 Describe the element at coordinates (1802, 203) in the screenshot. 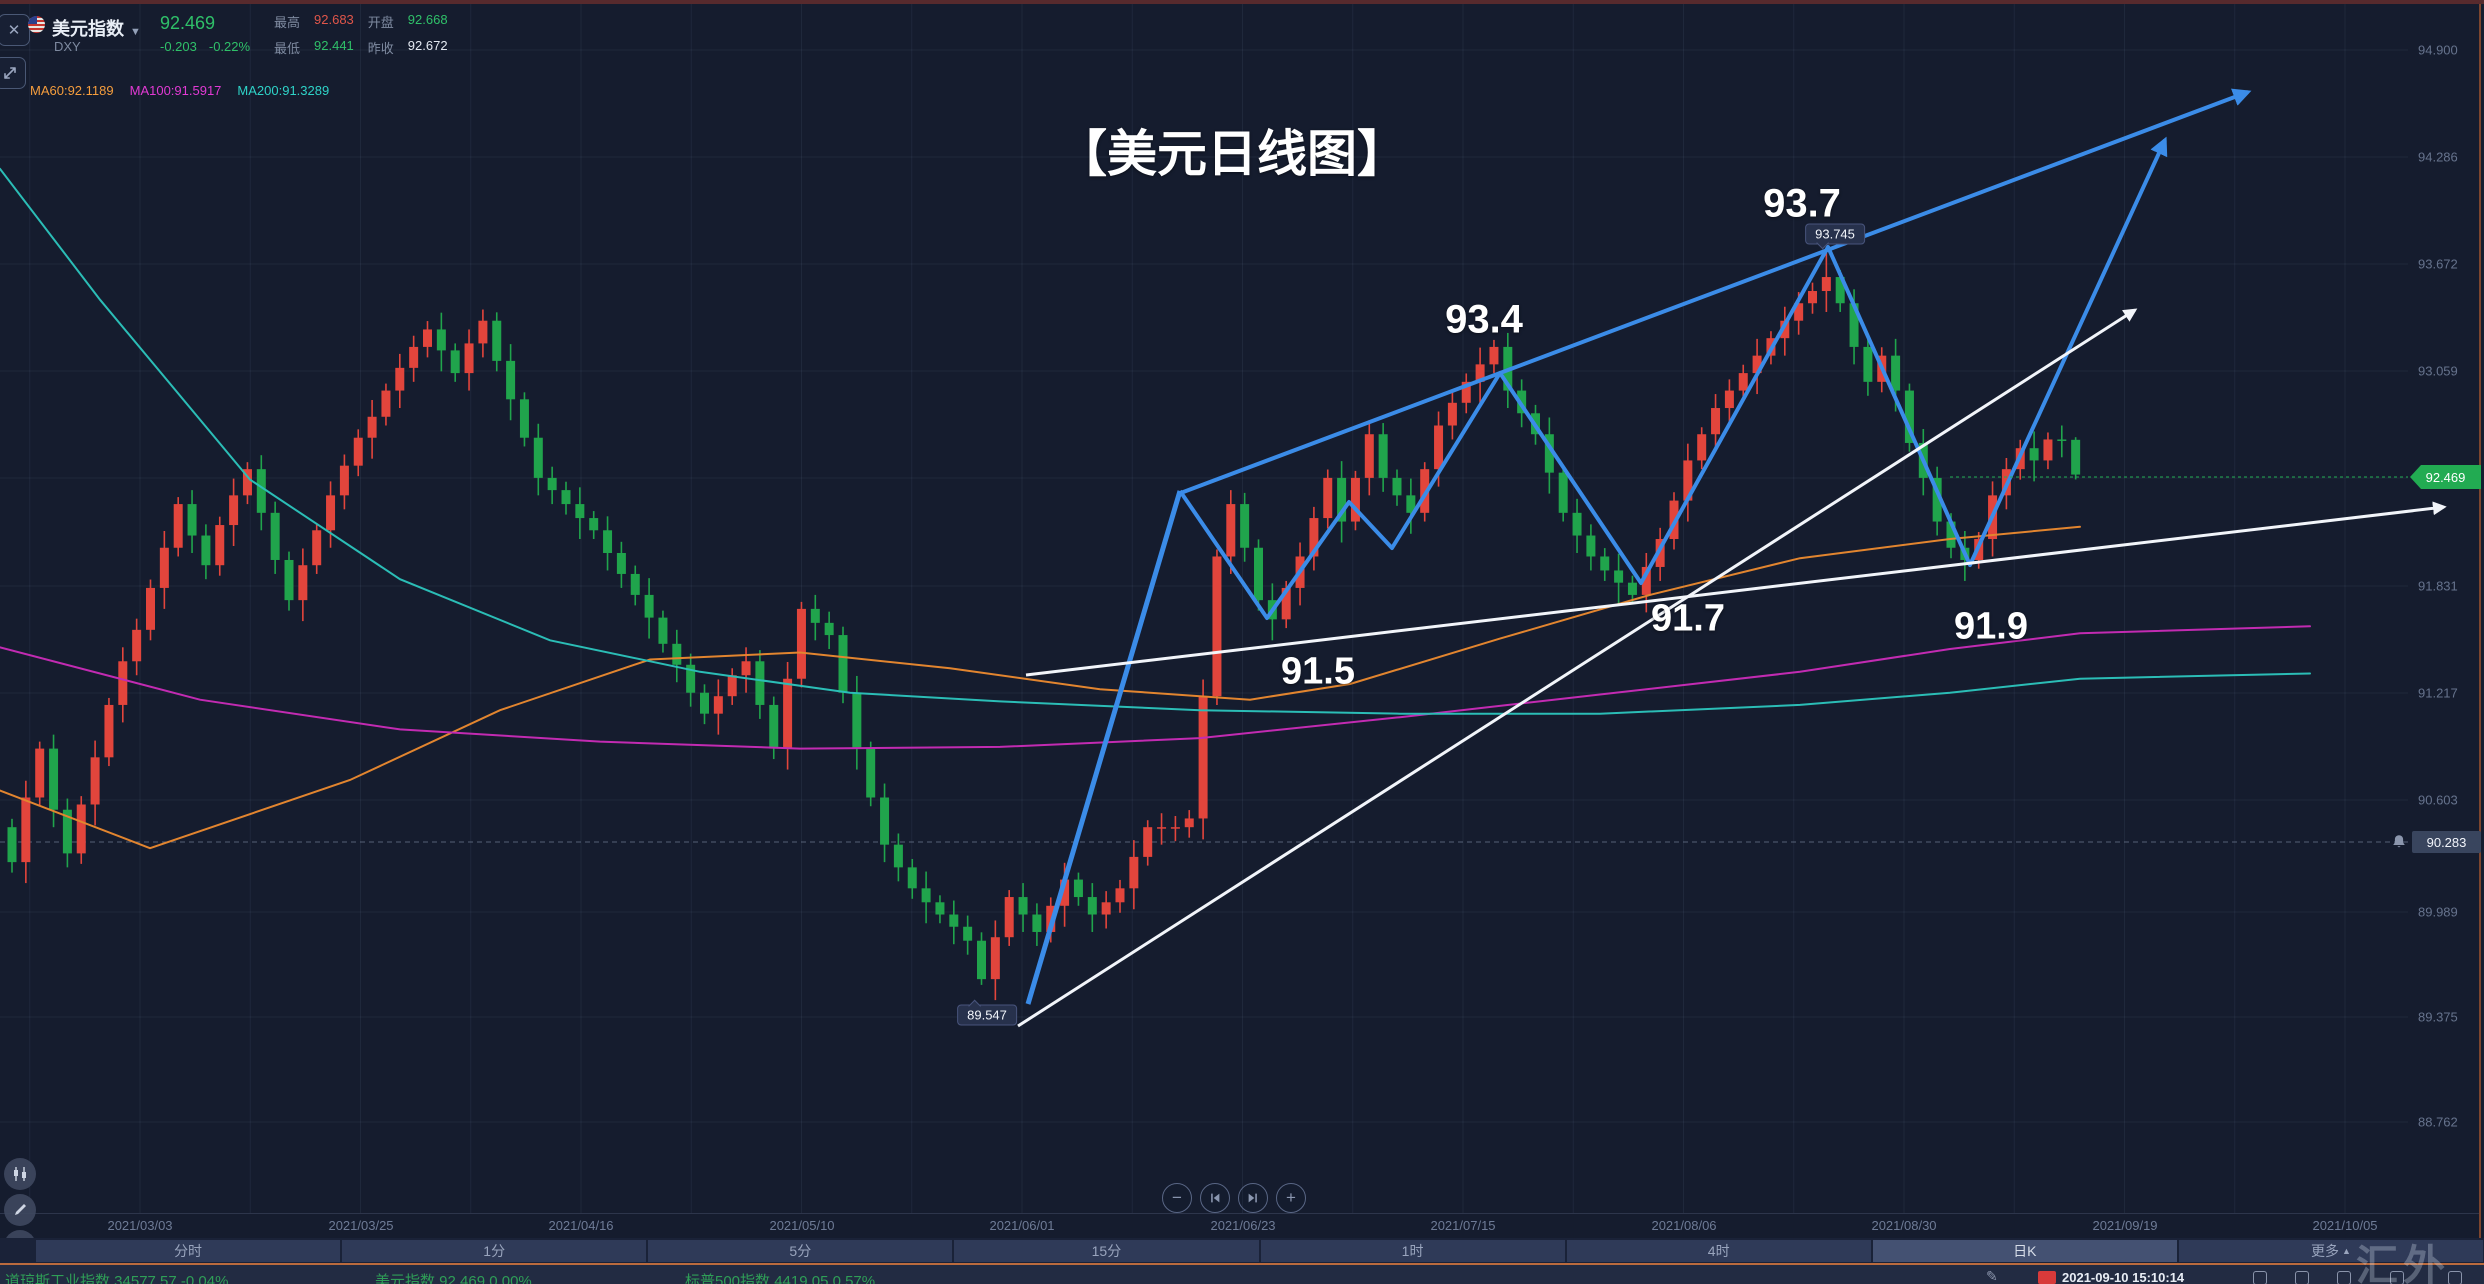

I see `chart-annotation: 93.7` at that location.